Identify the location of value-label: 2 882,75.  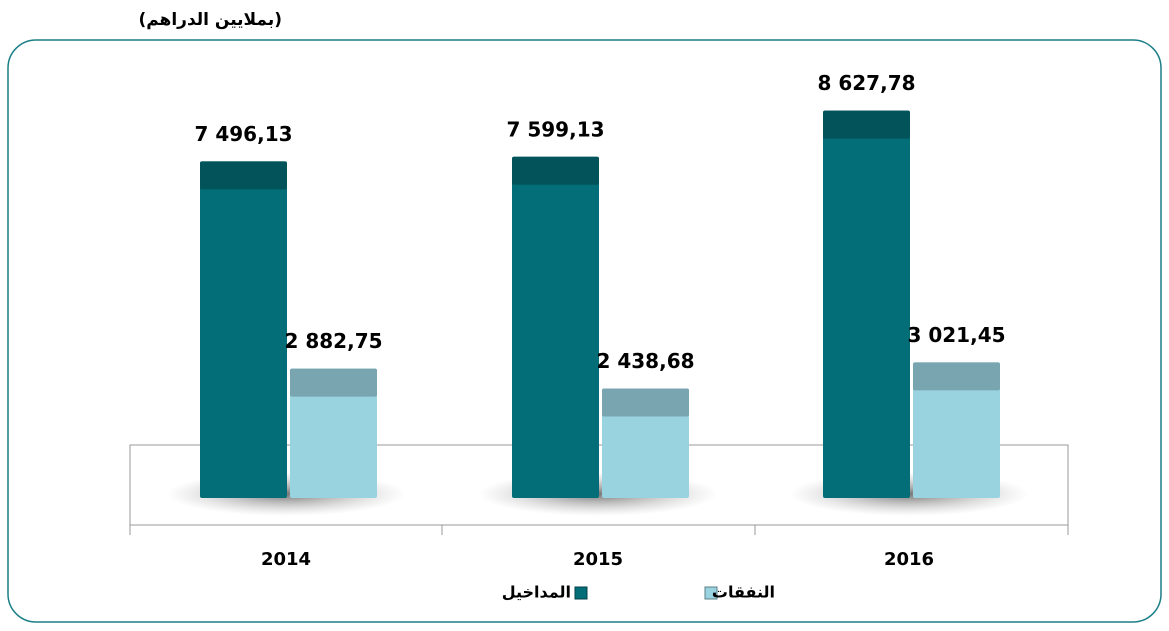
(333, 341).